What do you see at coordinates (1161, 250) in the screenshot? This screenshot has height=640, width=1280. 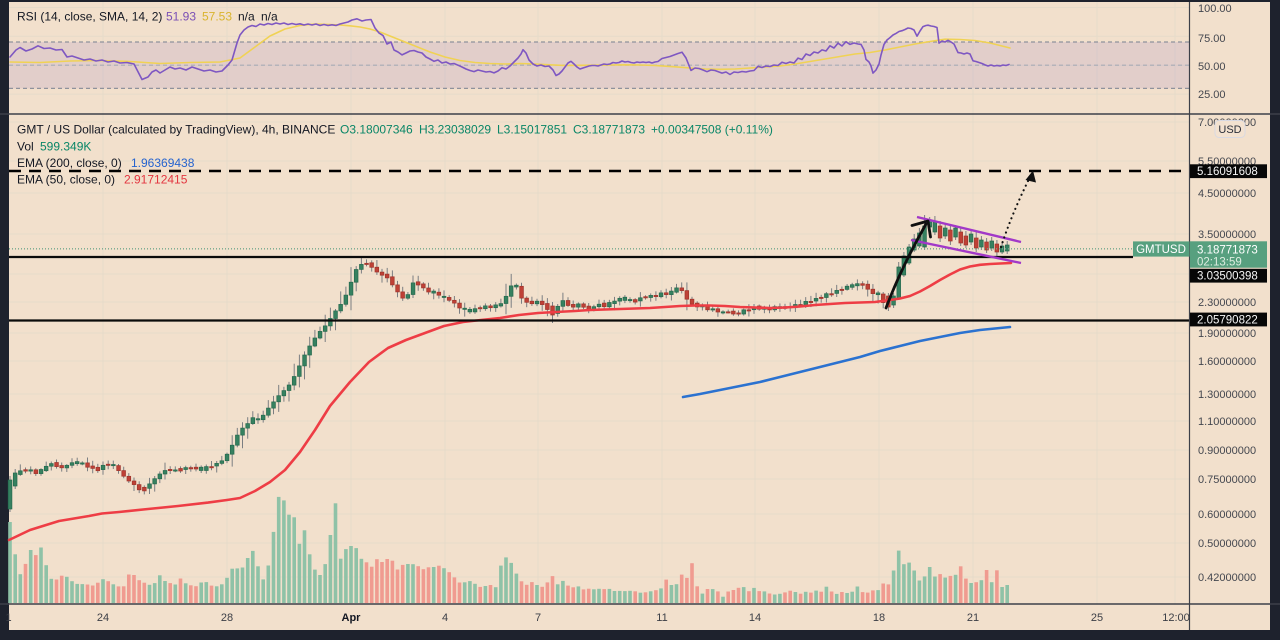 I see `svg-text: GMTUSD` at bounding box center [1161, 250].